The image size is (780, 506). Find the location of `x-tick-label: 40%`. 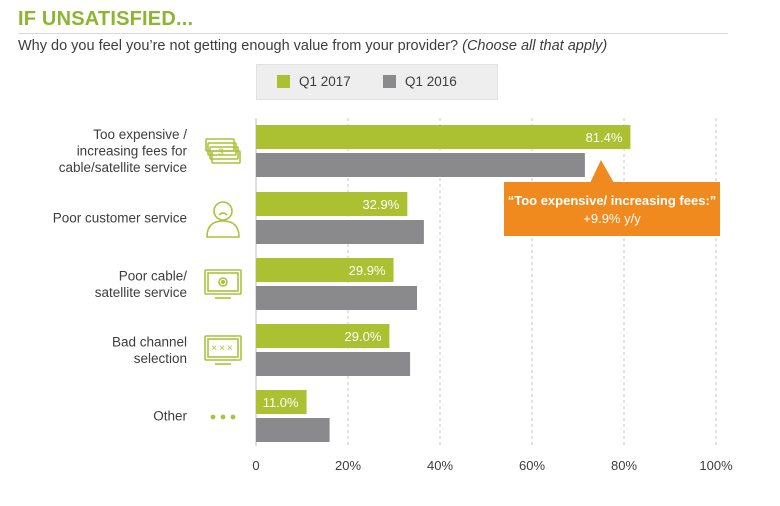

x-tick-label: 40% is located at coordinates (440, 465).